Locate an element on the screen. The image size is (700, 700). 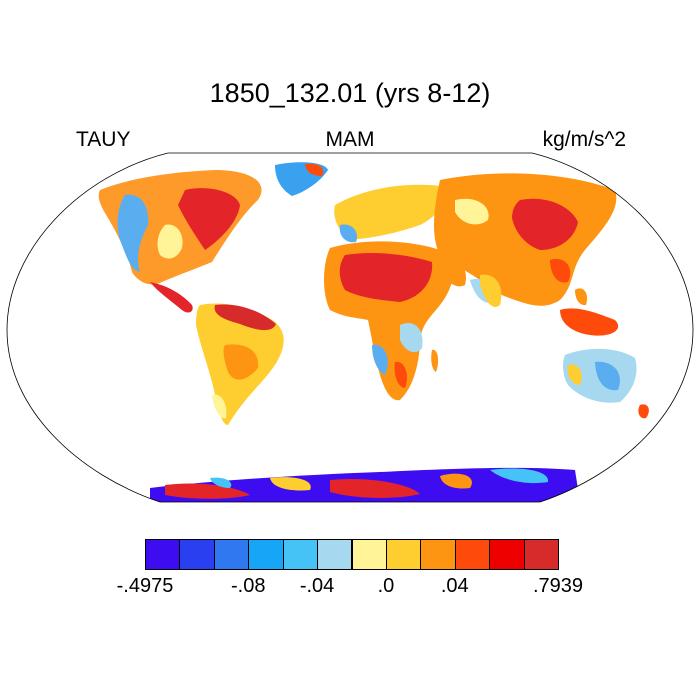
colorbar-label: -.08 is located at coordinates (248, 586).